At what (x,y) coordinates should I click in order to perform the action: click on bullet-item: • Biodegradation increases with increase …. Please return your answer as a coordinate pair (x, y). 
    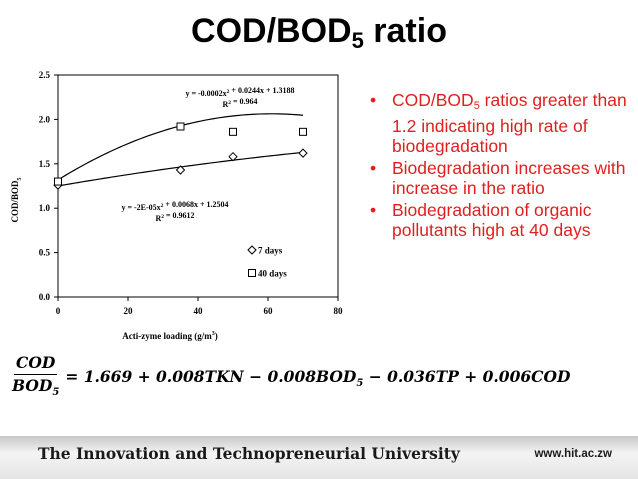
    Looking at the image, I should click on (500, 178).